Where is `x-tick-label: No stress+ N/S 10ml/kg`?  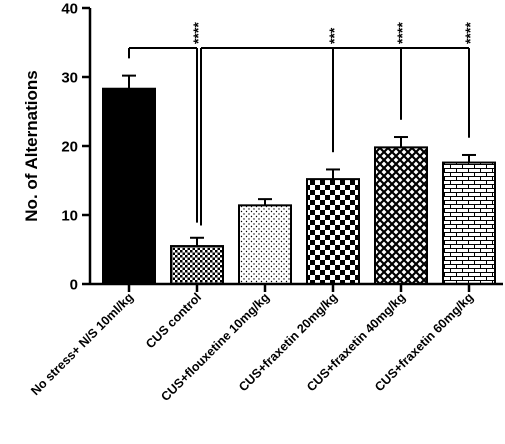
x-tick-label: No stress+ N/S 10ml/kg is located at coordinates (82, 344).